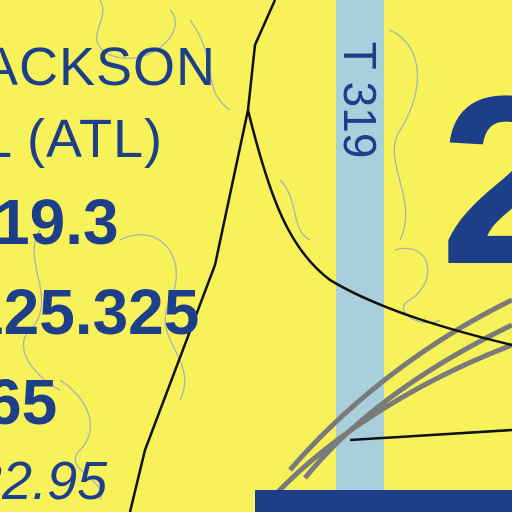  I want to click on airport-code: L (ATL), so click(82, 139).